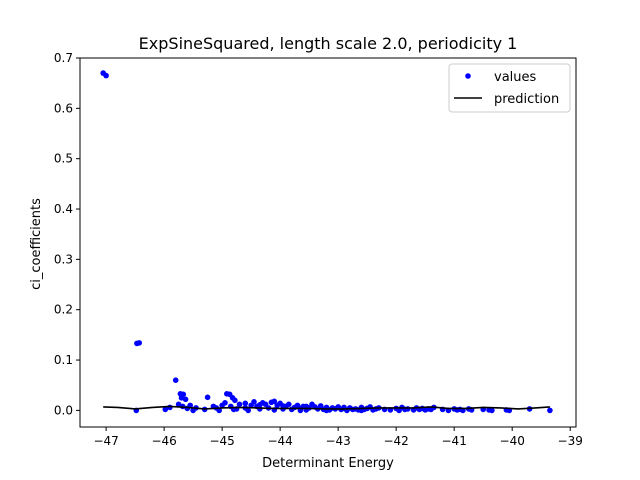 The height and width of the screenshot is (480, 640). Describe the element at coordinates (337, 441) in the screenshot. I see `x-tick-label: −43` at that location.